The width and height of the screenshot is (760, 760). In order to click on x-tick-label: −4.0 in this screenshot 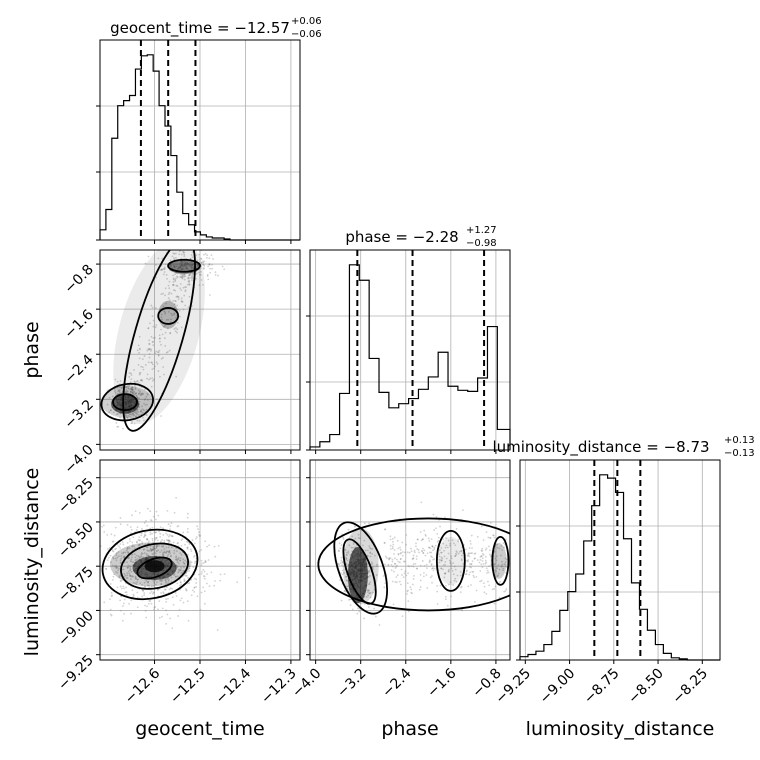, I will do `click(306, 683)`.